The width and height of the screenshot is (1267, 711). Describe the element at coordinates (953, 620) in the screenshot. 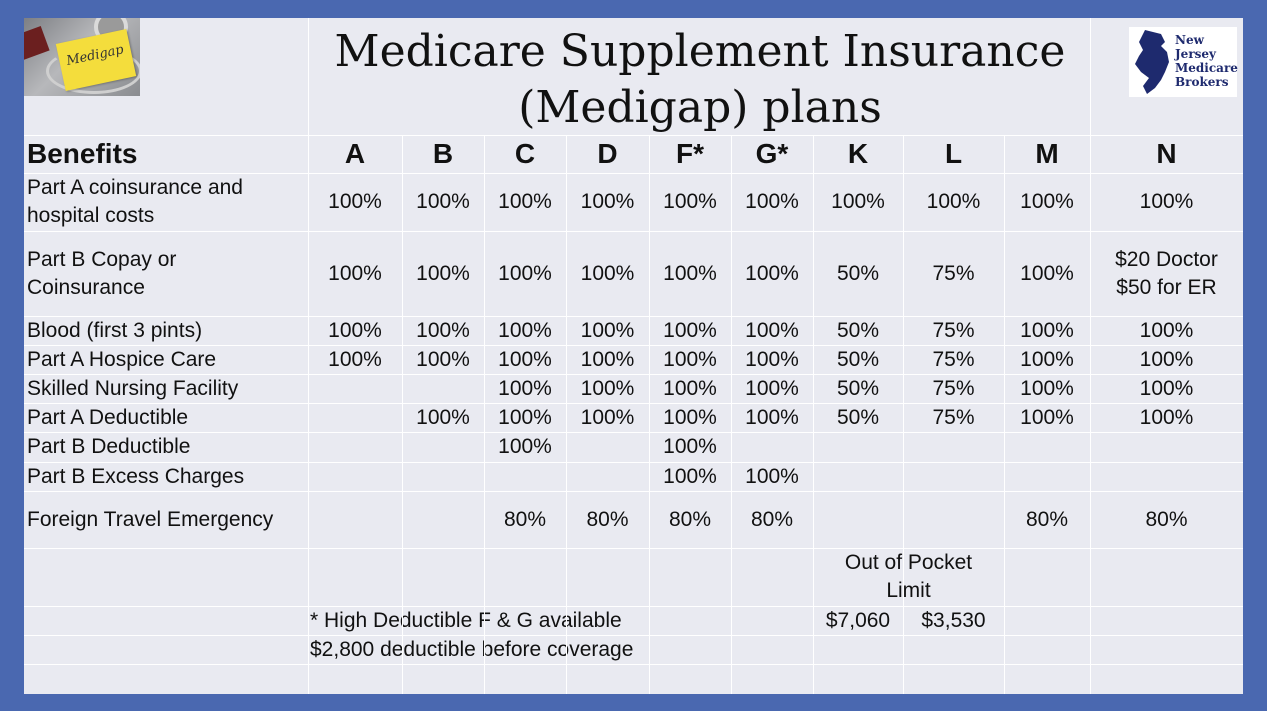

I see `oop-value-l: $3,530` at that location.